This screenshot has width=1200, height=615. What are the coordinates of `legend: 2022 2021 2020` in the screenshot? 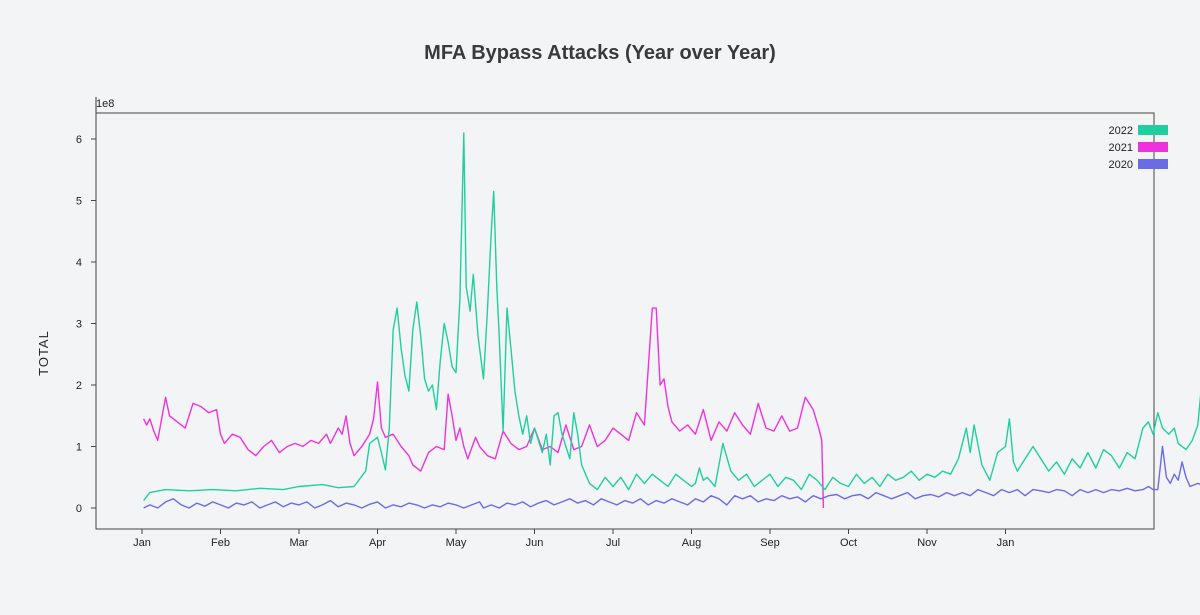 It's located at (1138, 148).